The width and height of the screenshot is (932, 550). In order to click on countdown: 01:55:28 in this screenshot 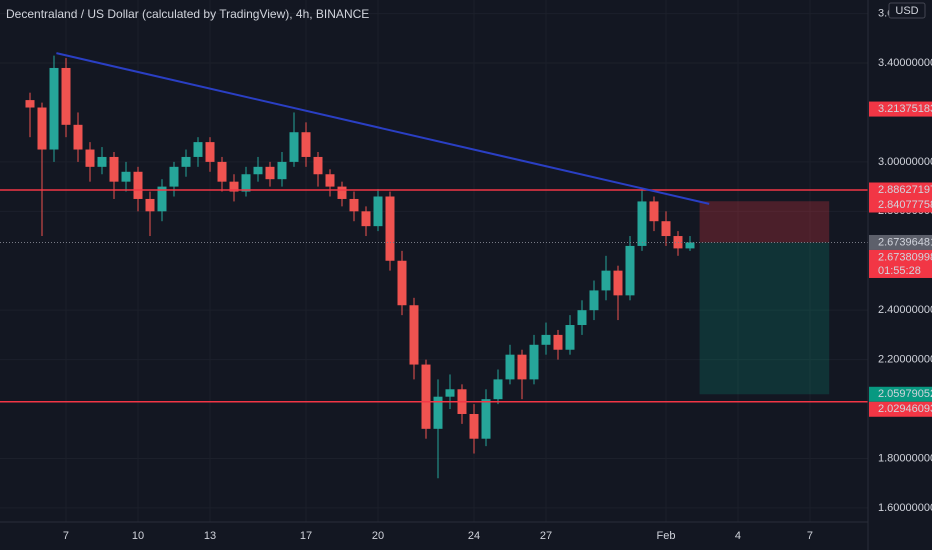, I will do `click(899, 271)`.